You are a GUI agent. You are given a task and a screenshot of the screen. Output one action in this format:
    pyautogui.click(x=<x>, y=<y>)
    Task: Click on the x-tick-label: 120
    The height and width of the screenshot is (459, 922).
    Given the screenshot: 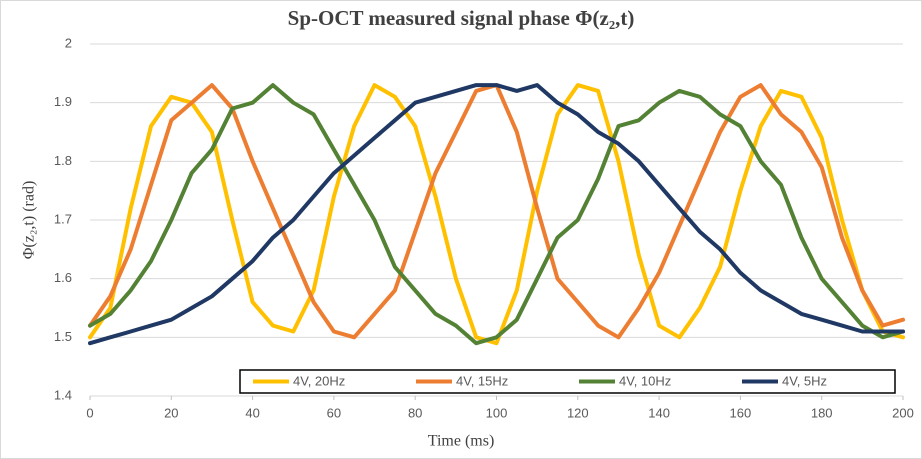 What is the action you would take?
    pyautogui.click(x=578, y=412)
    